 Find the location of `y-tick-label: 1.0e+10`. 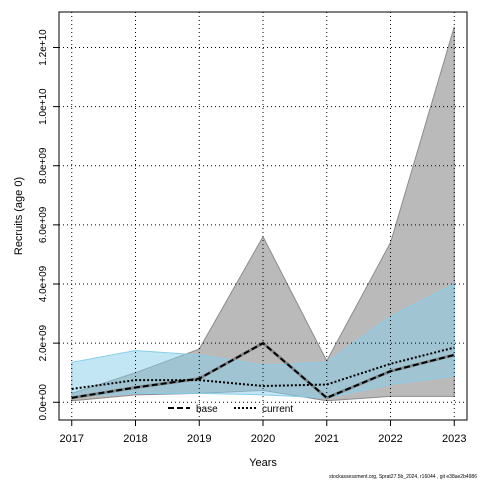

y-tick-label: 1.0e+10 is located at coordinates (43, 106).